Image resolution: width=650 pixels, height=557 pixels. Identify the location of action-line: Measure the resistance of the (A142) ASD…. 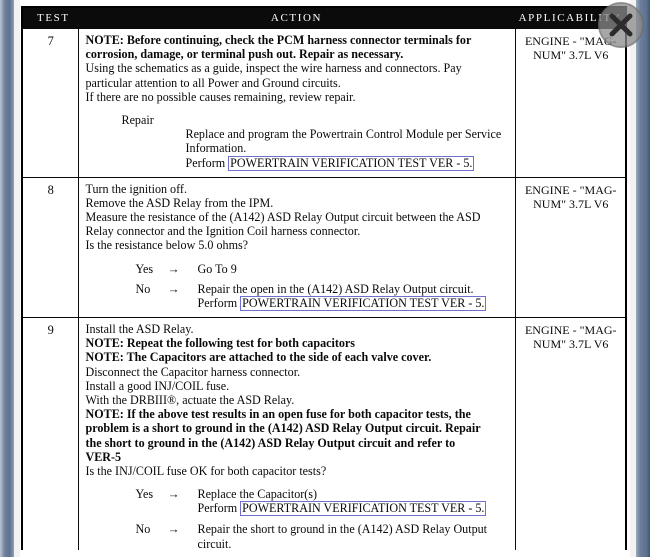
(283, 217).